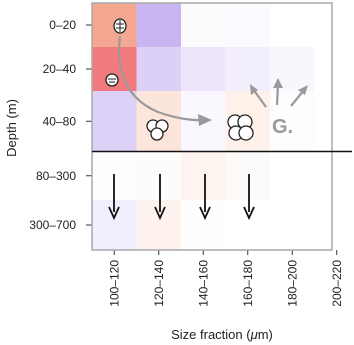 This screenshot has height=345, width=354. What do you see at coordinates (203, 283) in the screenshot?
I see `x-tick-label: 140–160` at bounding box center [203, 283].